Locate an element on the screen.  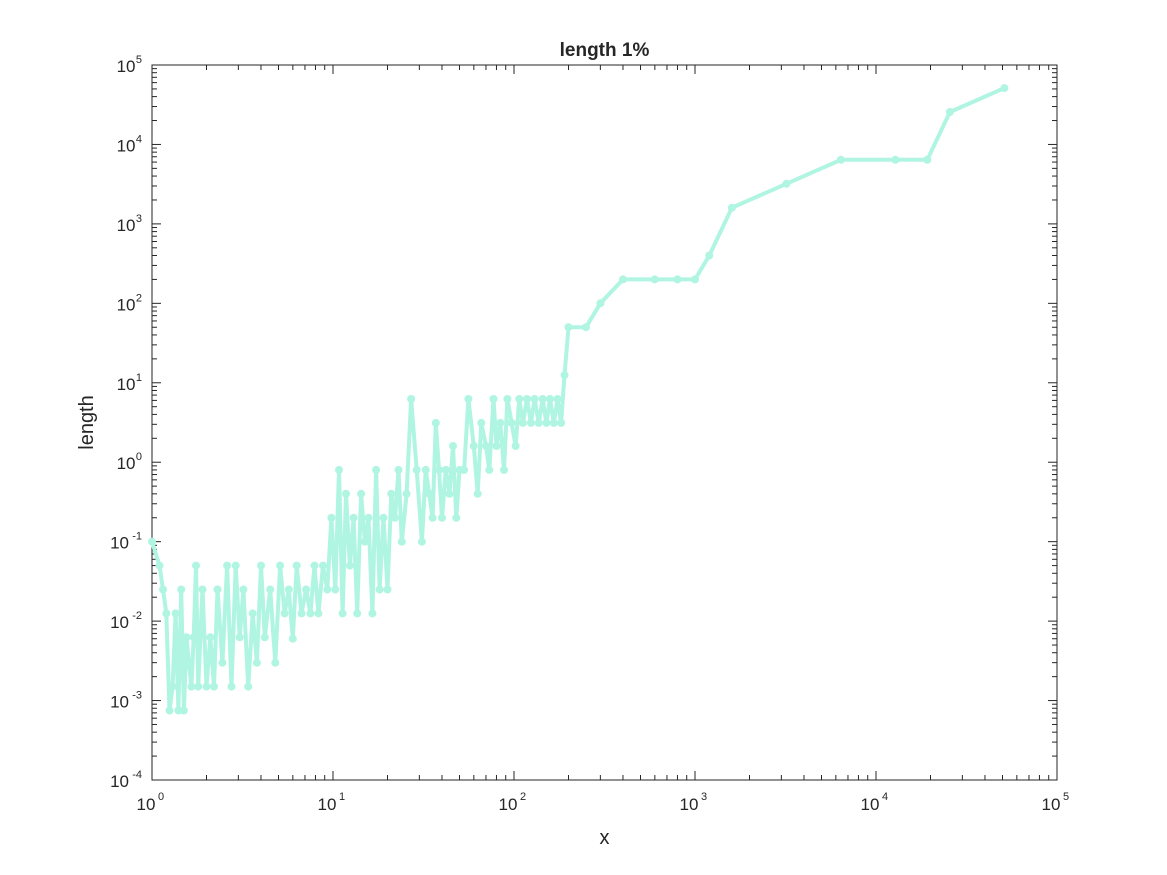
x-tick-label-exponent: 4 is located at coordinates (885, 797).